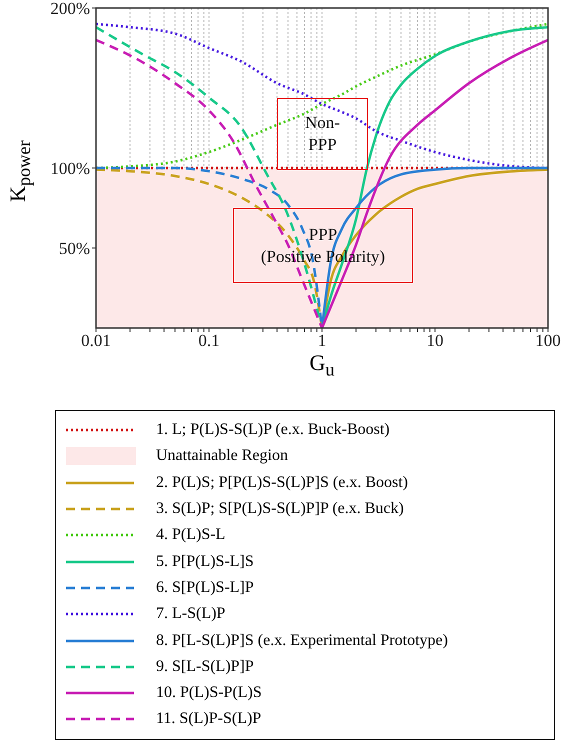 Image resolution: width=565 pixels, height=744 pixels. I want to click on x-tick-label: 0.1, so click(209, 340).